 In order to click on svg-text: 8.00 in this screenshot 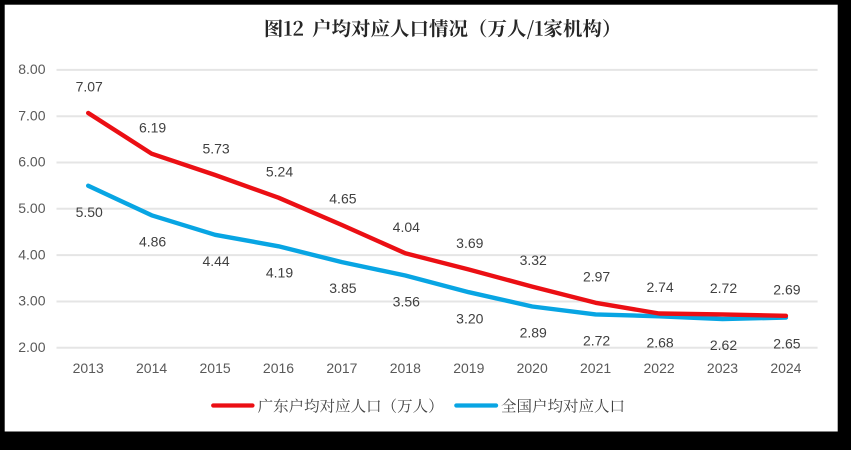, I will do `click(31, 69)`.